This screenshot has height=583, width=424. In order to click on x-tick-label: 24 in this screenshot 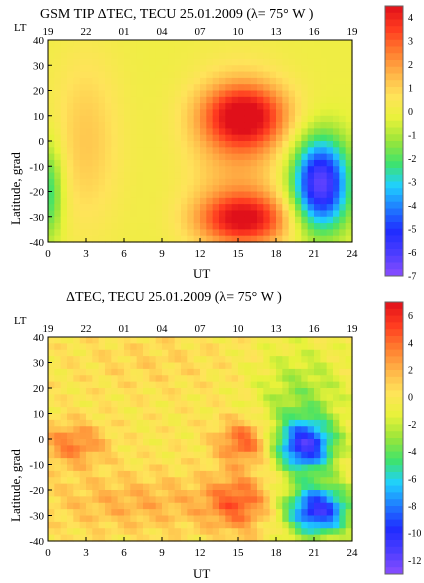, I will do `click(353, 254)`.